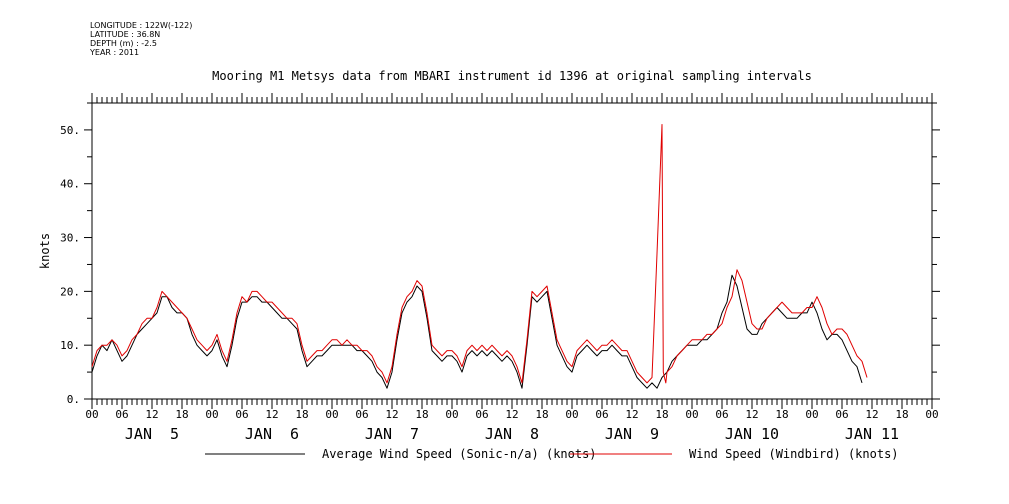 This screenshot has width=1009, height=504. Describe the element at coordinates (152, 434) in the screenshot. I see `day-label: JAN 5` at that location.